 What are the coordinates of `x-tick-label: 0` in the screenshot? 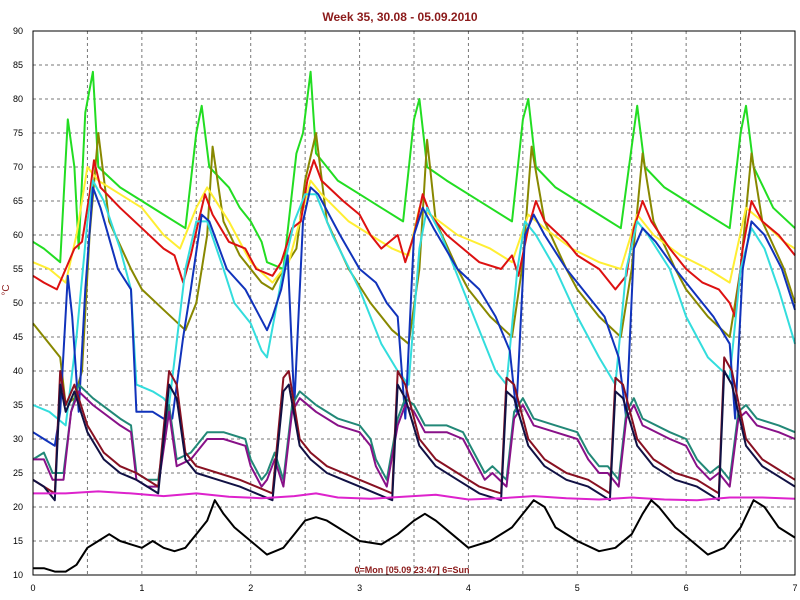 It's located at (32, 588).